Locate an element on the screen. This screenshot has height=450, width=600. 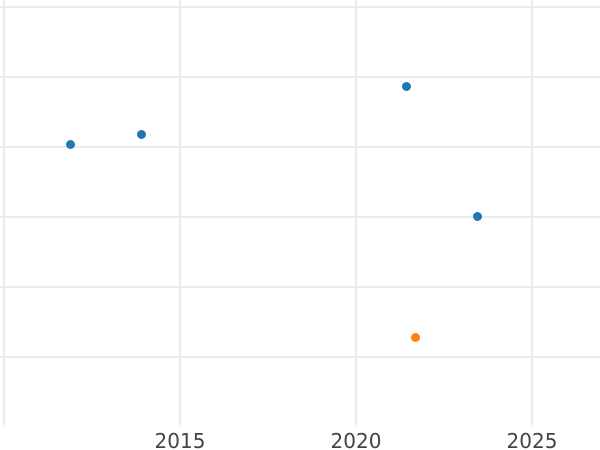
x-axis-tick-label: 2020 is located at coordinates (356, 439).